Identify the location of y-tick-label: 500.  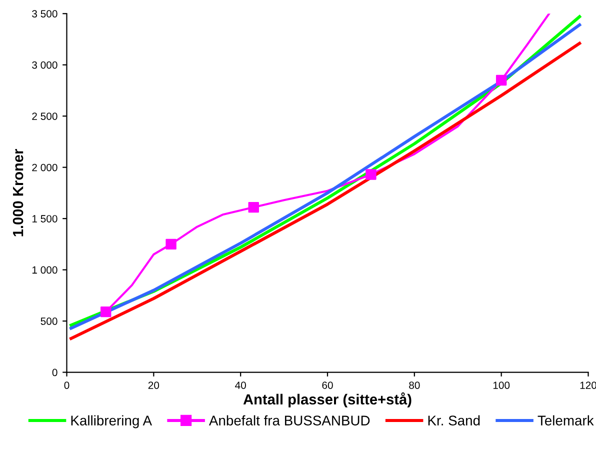
(49, 321).